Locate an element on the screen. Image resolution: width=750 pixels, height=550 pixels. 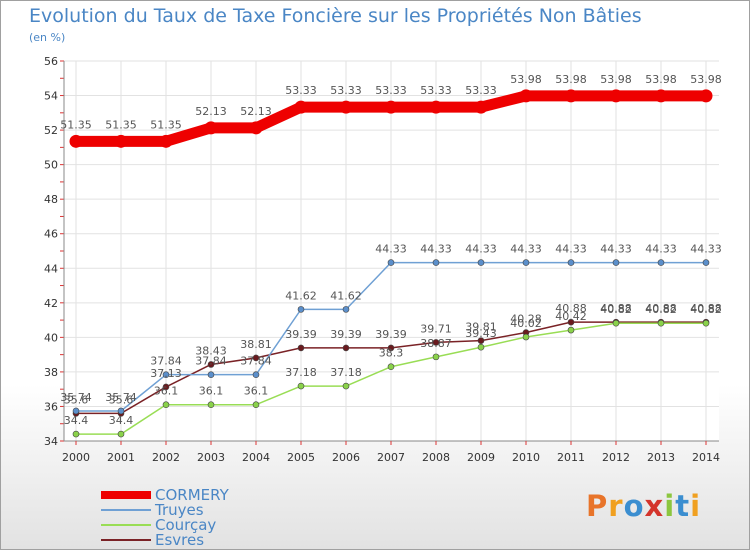
data-label: 37.13 is located at coordinates (166, 373).